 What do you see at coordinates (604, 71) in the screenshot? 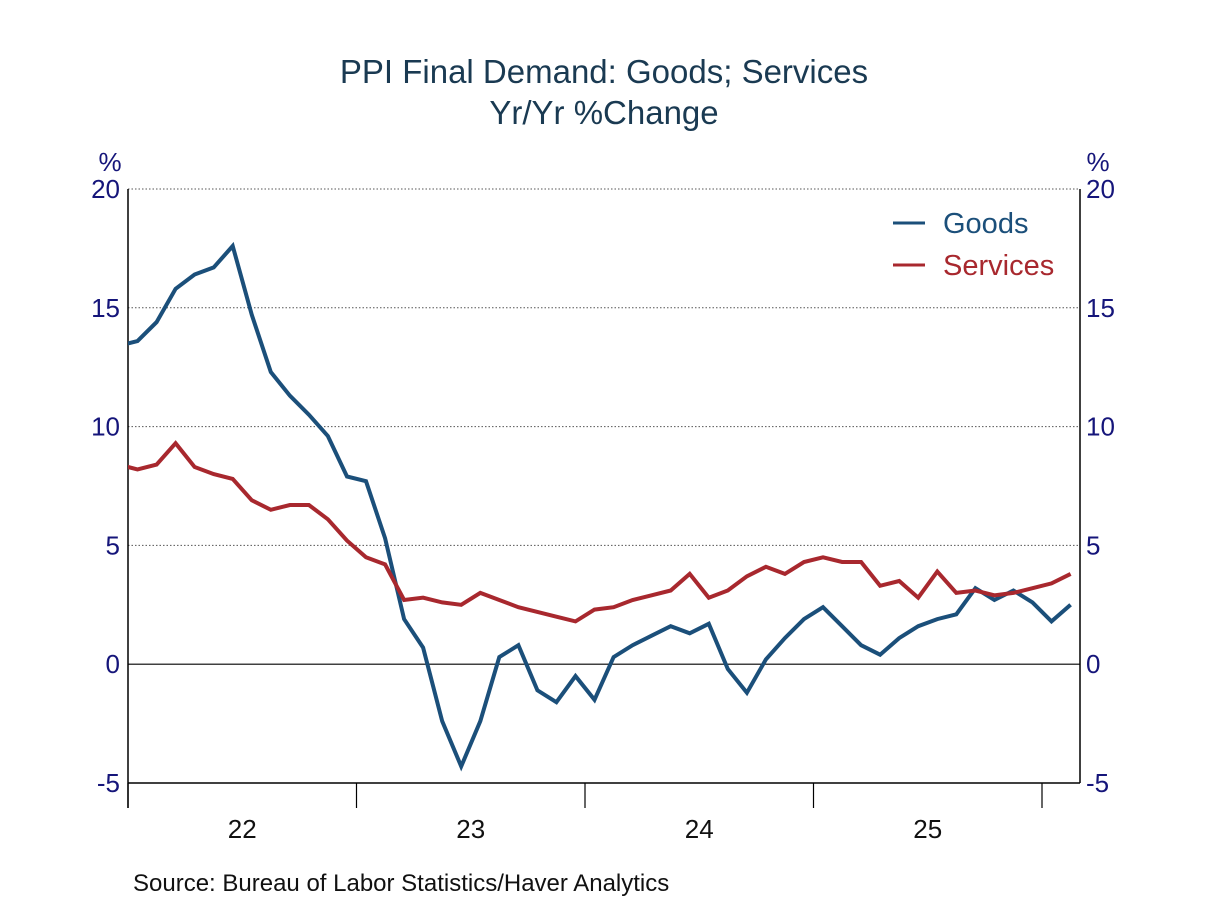
I see `chart-title: PPI Final Demand: Goods; Services` at bounding box center [604, 71].